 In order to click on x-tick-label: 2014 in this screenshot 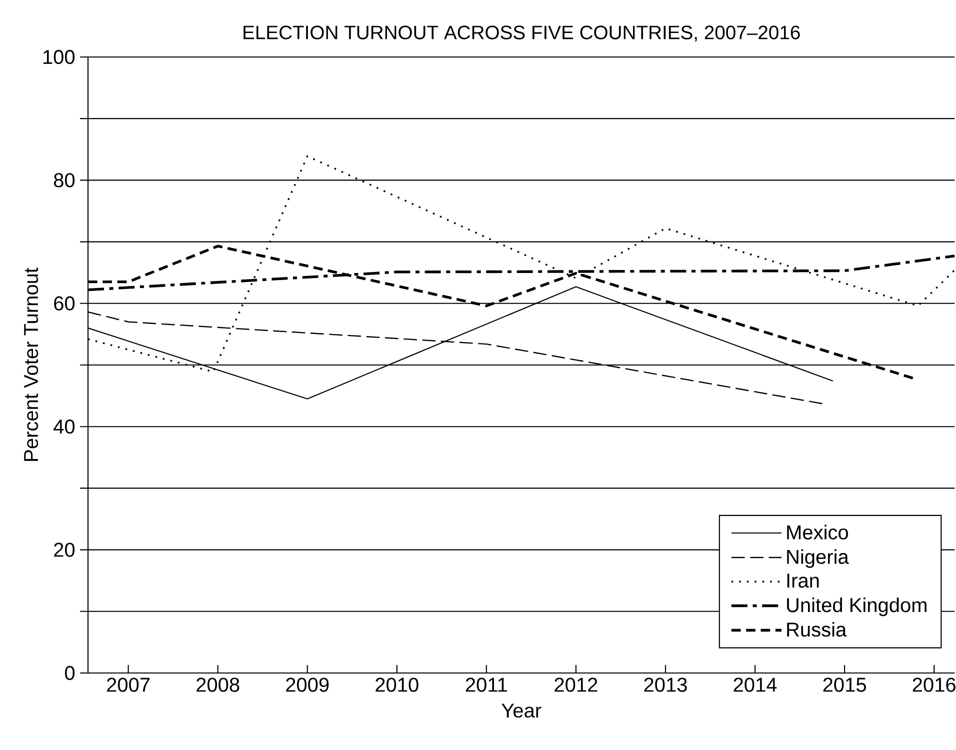, I will do `click(755, 685)`.